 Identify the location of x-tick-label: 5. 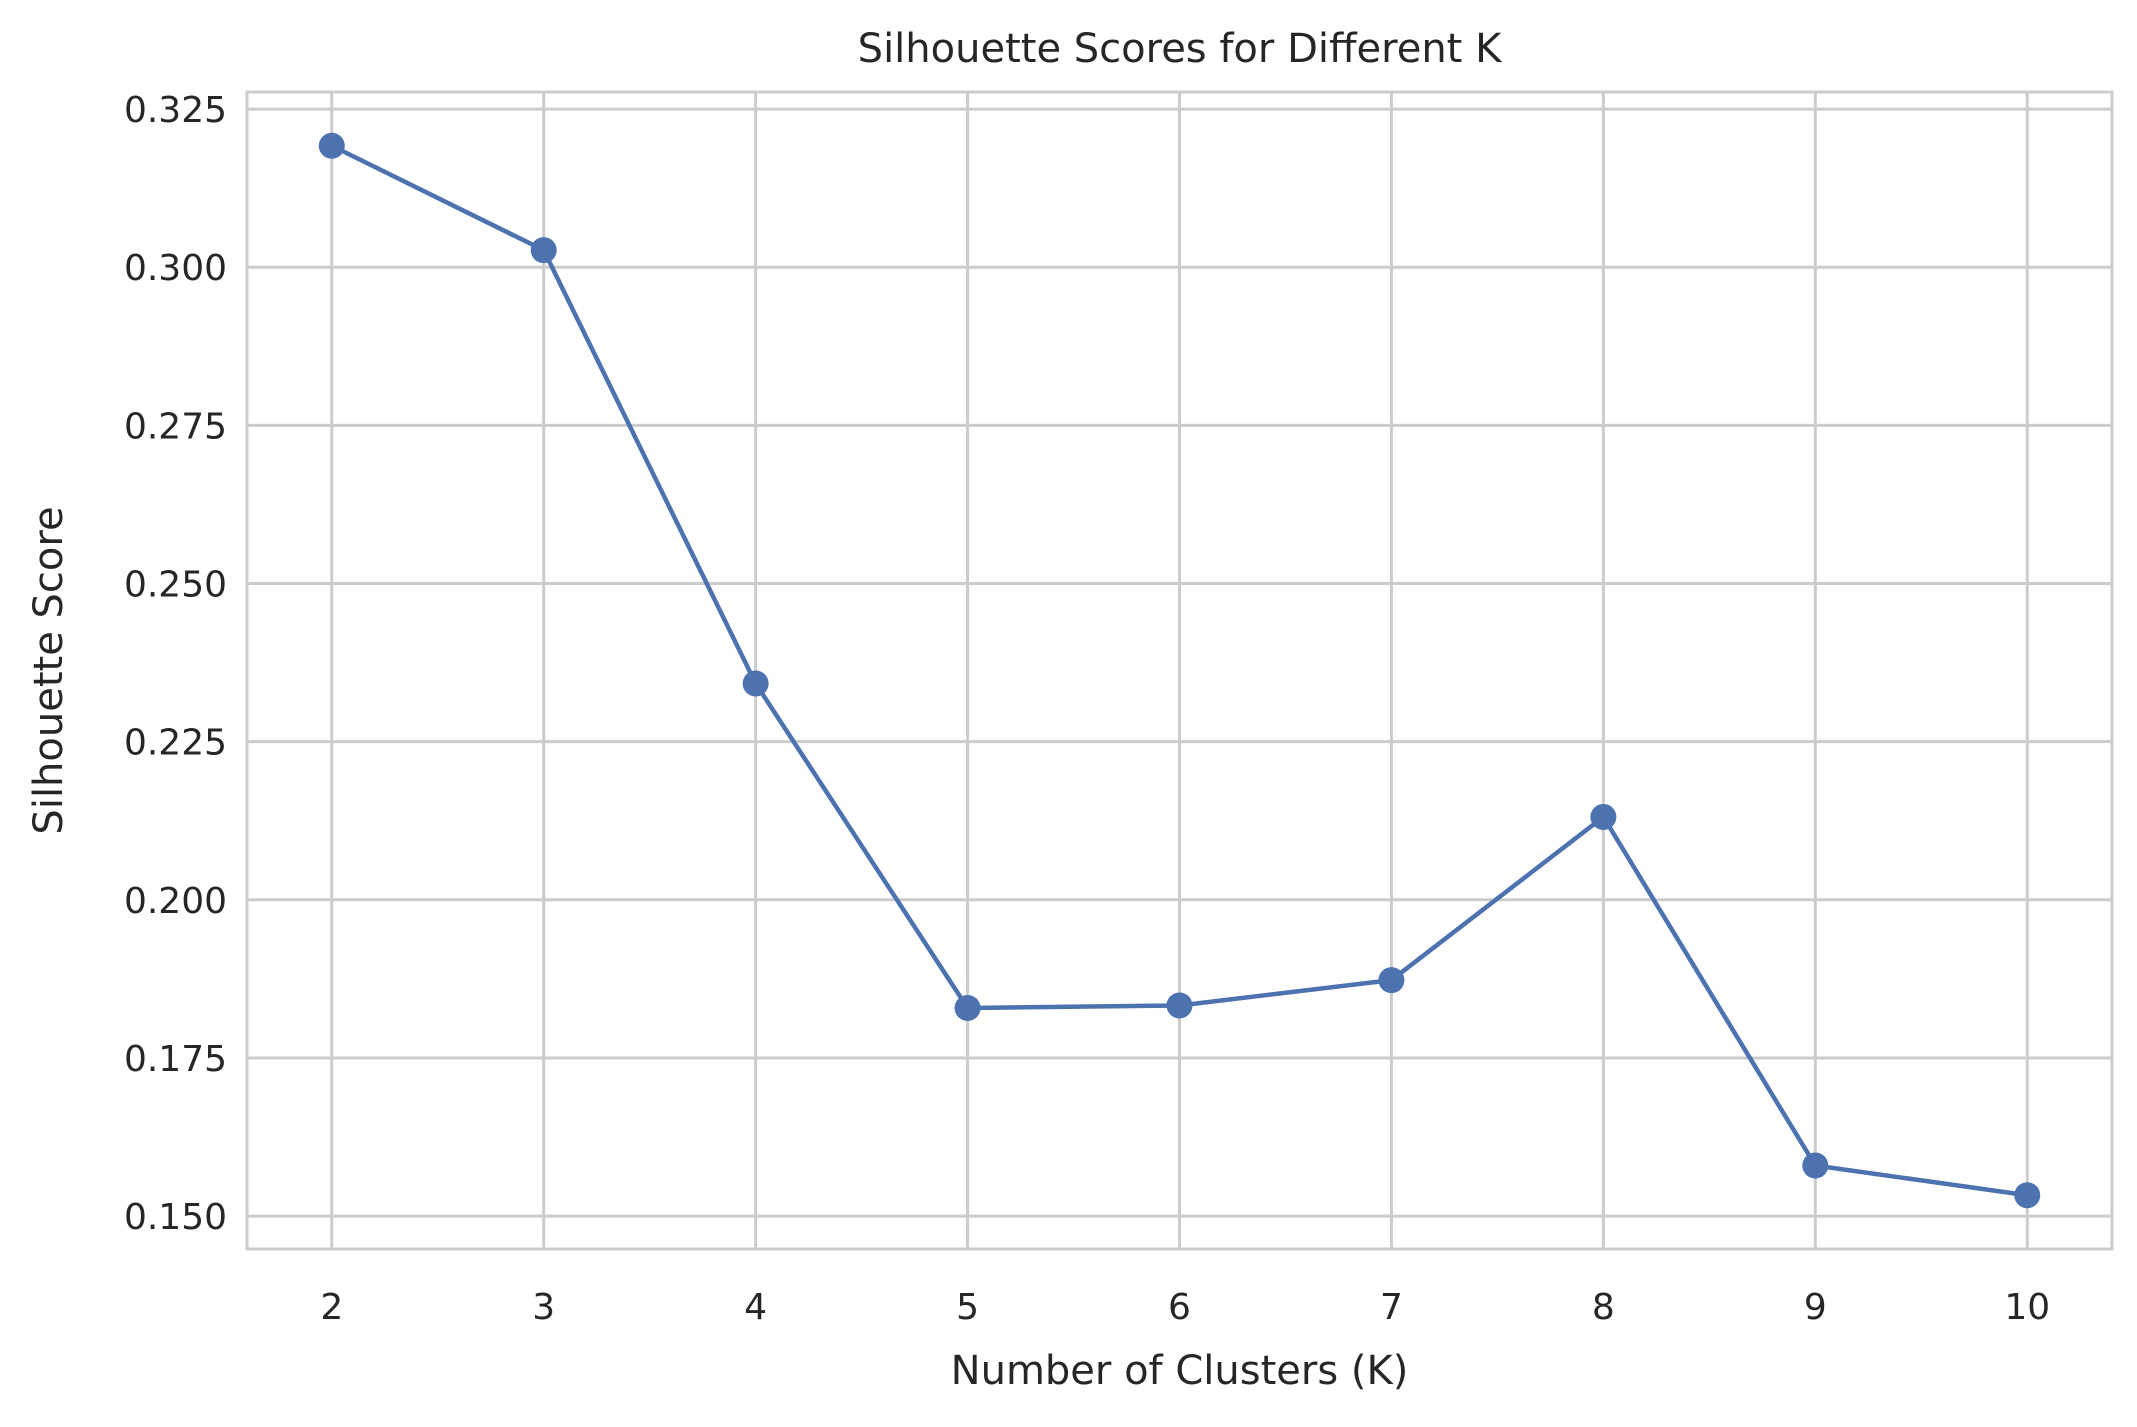
(967, 1307).